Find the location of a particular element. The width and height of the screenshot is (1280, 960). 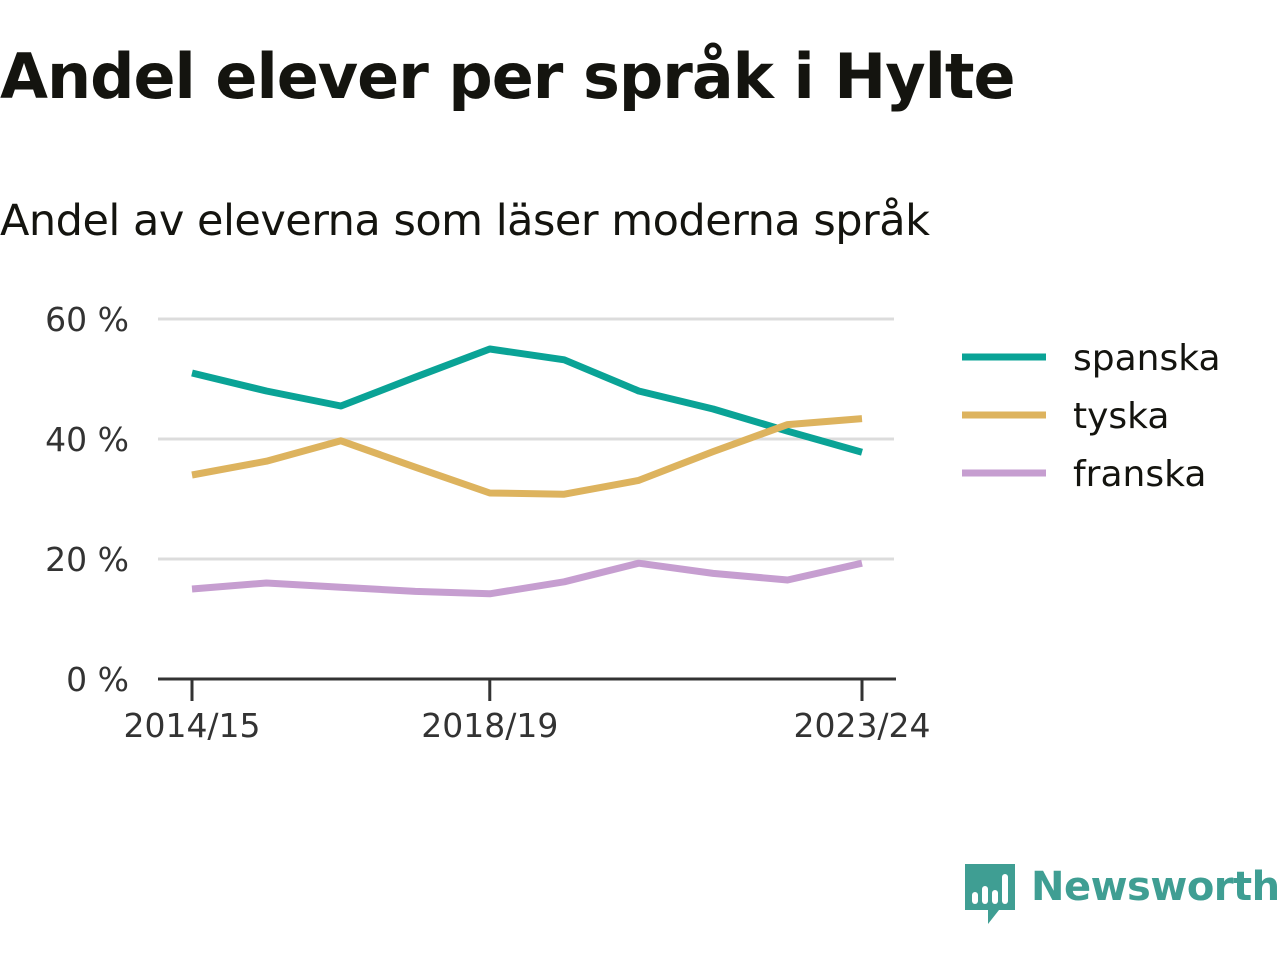

x-axis-tick-labels: 2014/15 2018/19 2023/24 is located at coordinates (526, 725).